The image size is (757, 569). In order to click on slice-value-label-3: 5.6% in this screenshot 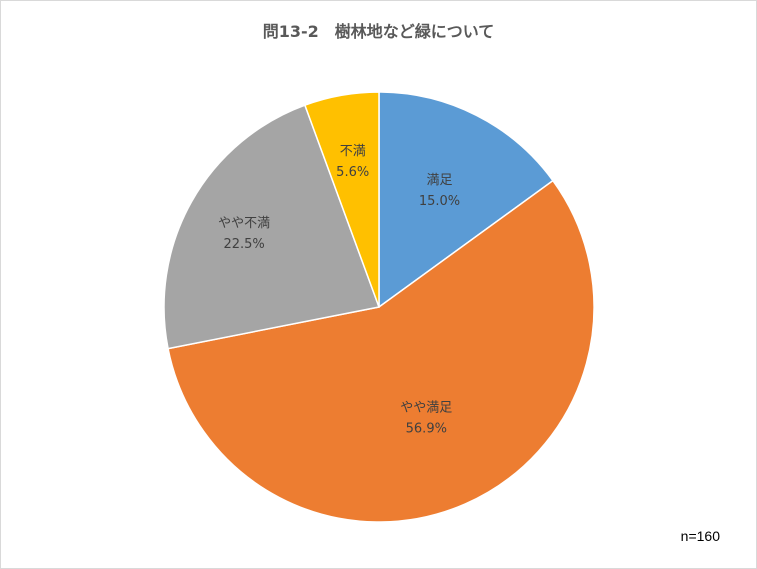, I will do `click(352, 172)`.